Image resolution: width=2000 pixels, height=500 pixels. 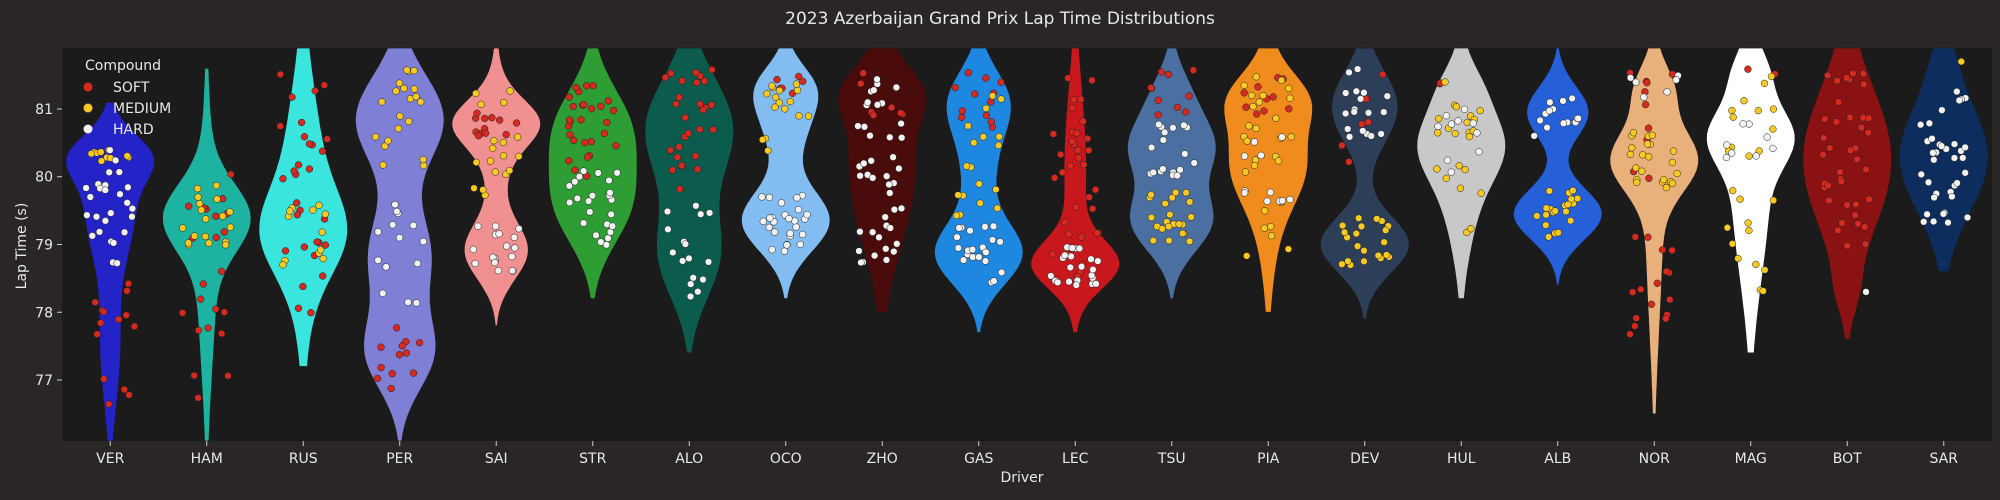 I want to click on lap-point-rus, so click(x=304, y=137).